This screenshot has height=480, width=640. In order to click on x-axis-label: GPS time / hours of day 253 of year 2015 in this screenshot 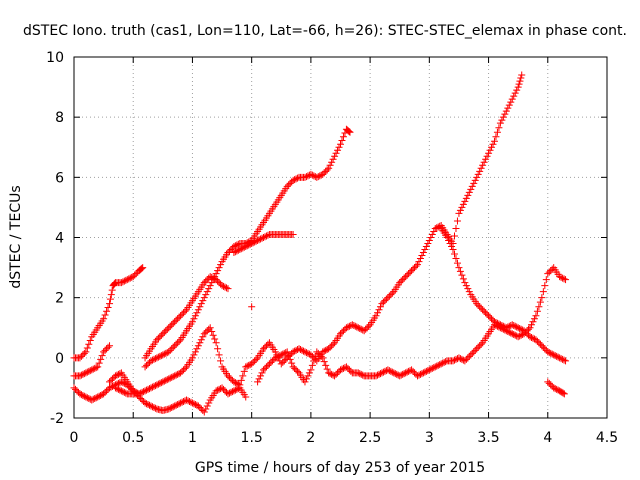, I will do `click(340, 468)`.